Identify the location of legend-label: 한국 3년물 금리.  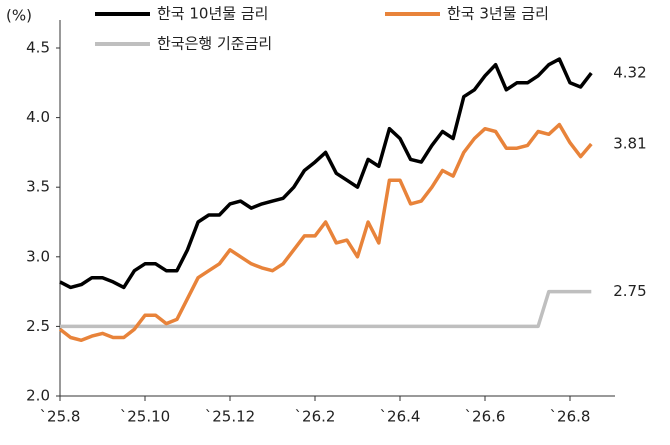
(498, 14).